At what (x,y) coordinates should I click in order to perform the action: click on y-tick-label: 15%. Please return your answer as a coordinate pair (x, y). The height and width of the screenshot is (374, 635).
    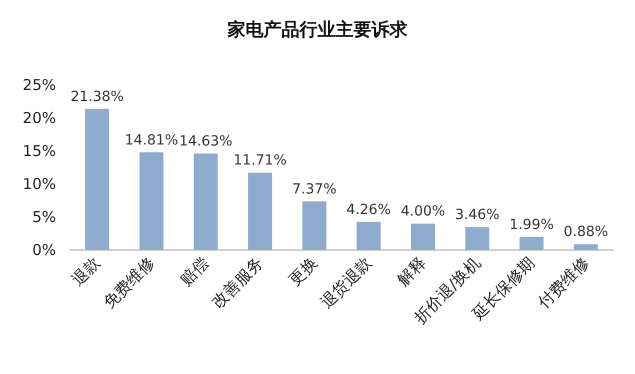
    Looking at the image, I should click on (39, 151).